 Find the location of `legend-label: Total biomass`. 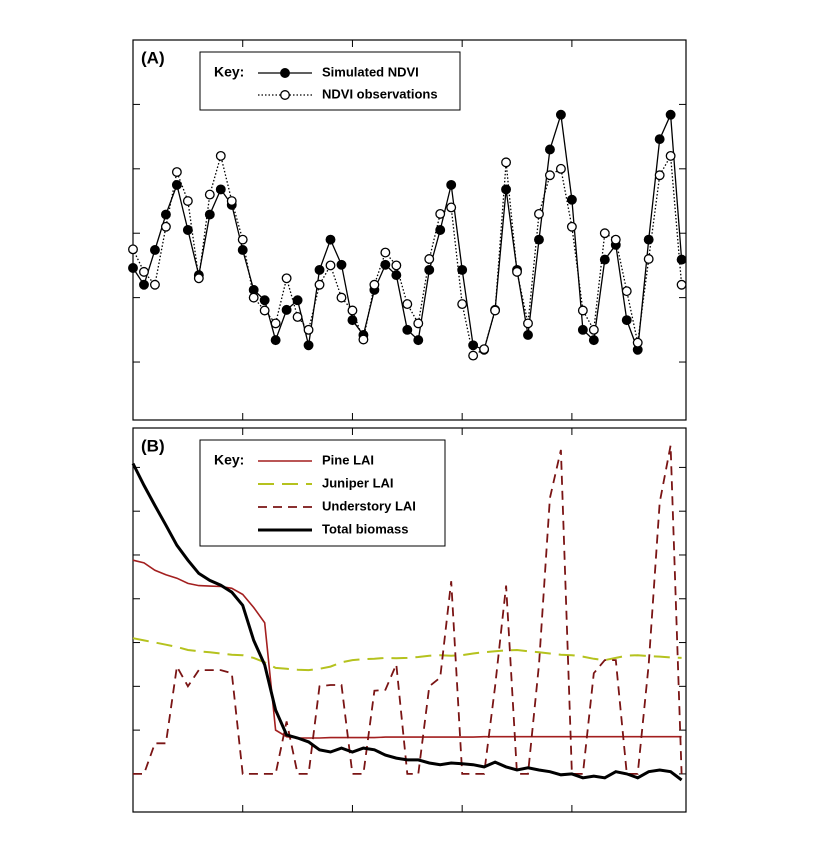

legend-label: Total biomass is located at coordinates (365, 528).